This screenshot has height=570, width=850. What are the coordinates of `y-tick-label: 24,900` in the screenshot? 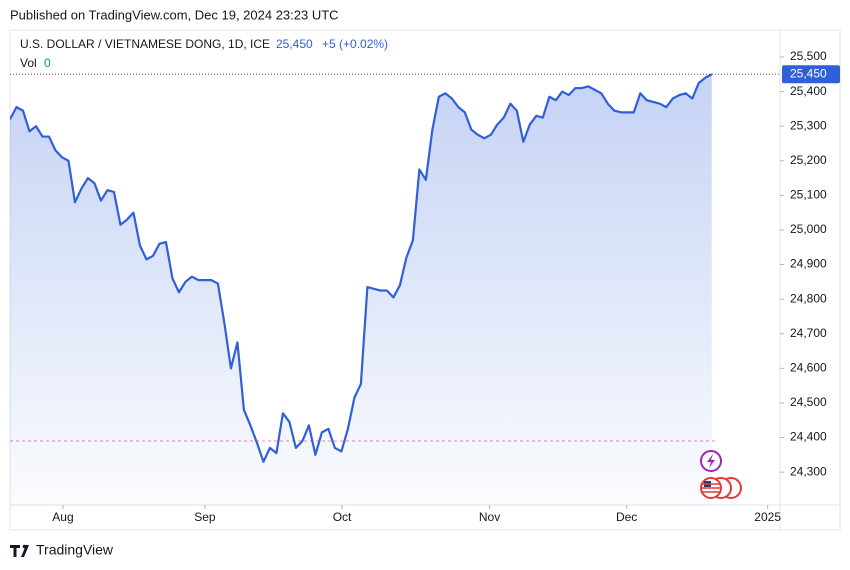 It's located at (808, 264).